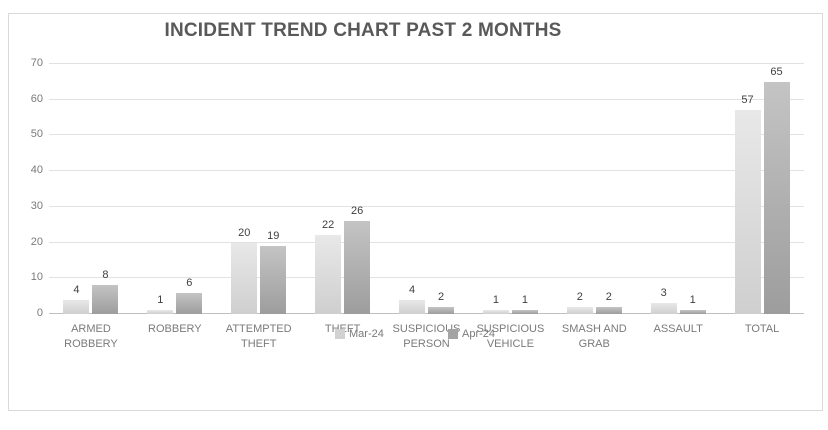  What do you see at coordinates (663, 293) in the screenshot?
I see `data-label-mar-24-assault: 3` at bounding box center [663, 293].